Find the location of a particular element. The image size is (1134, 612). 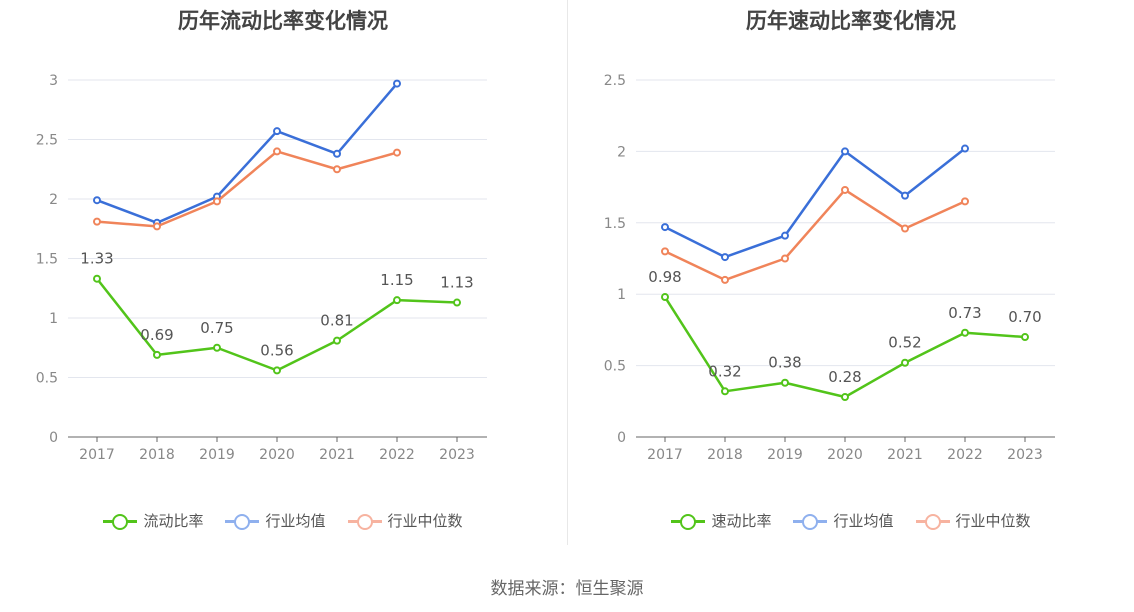

legend: 速动比率 行业均值 行业中位数 is located at coordinates (851, 520).